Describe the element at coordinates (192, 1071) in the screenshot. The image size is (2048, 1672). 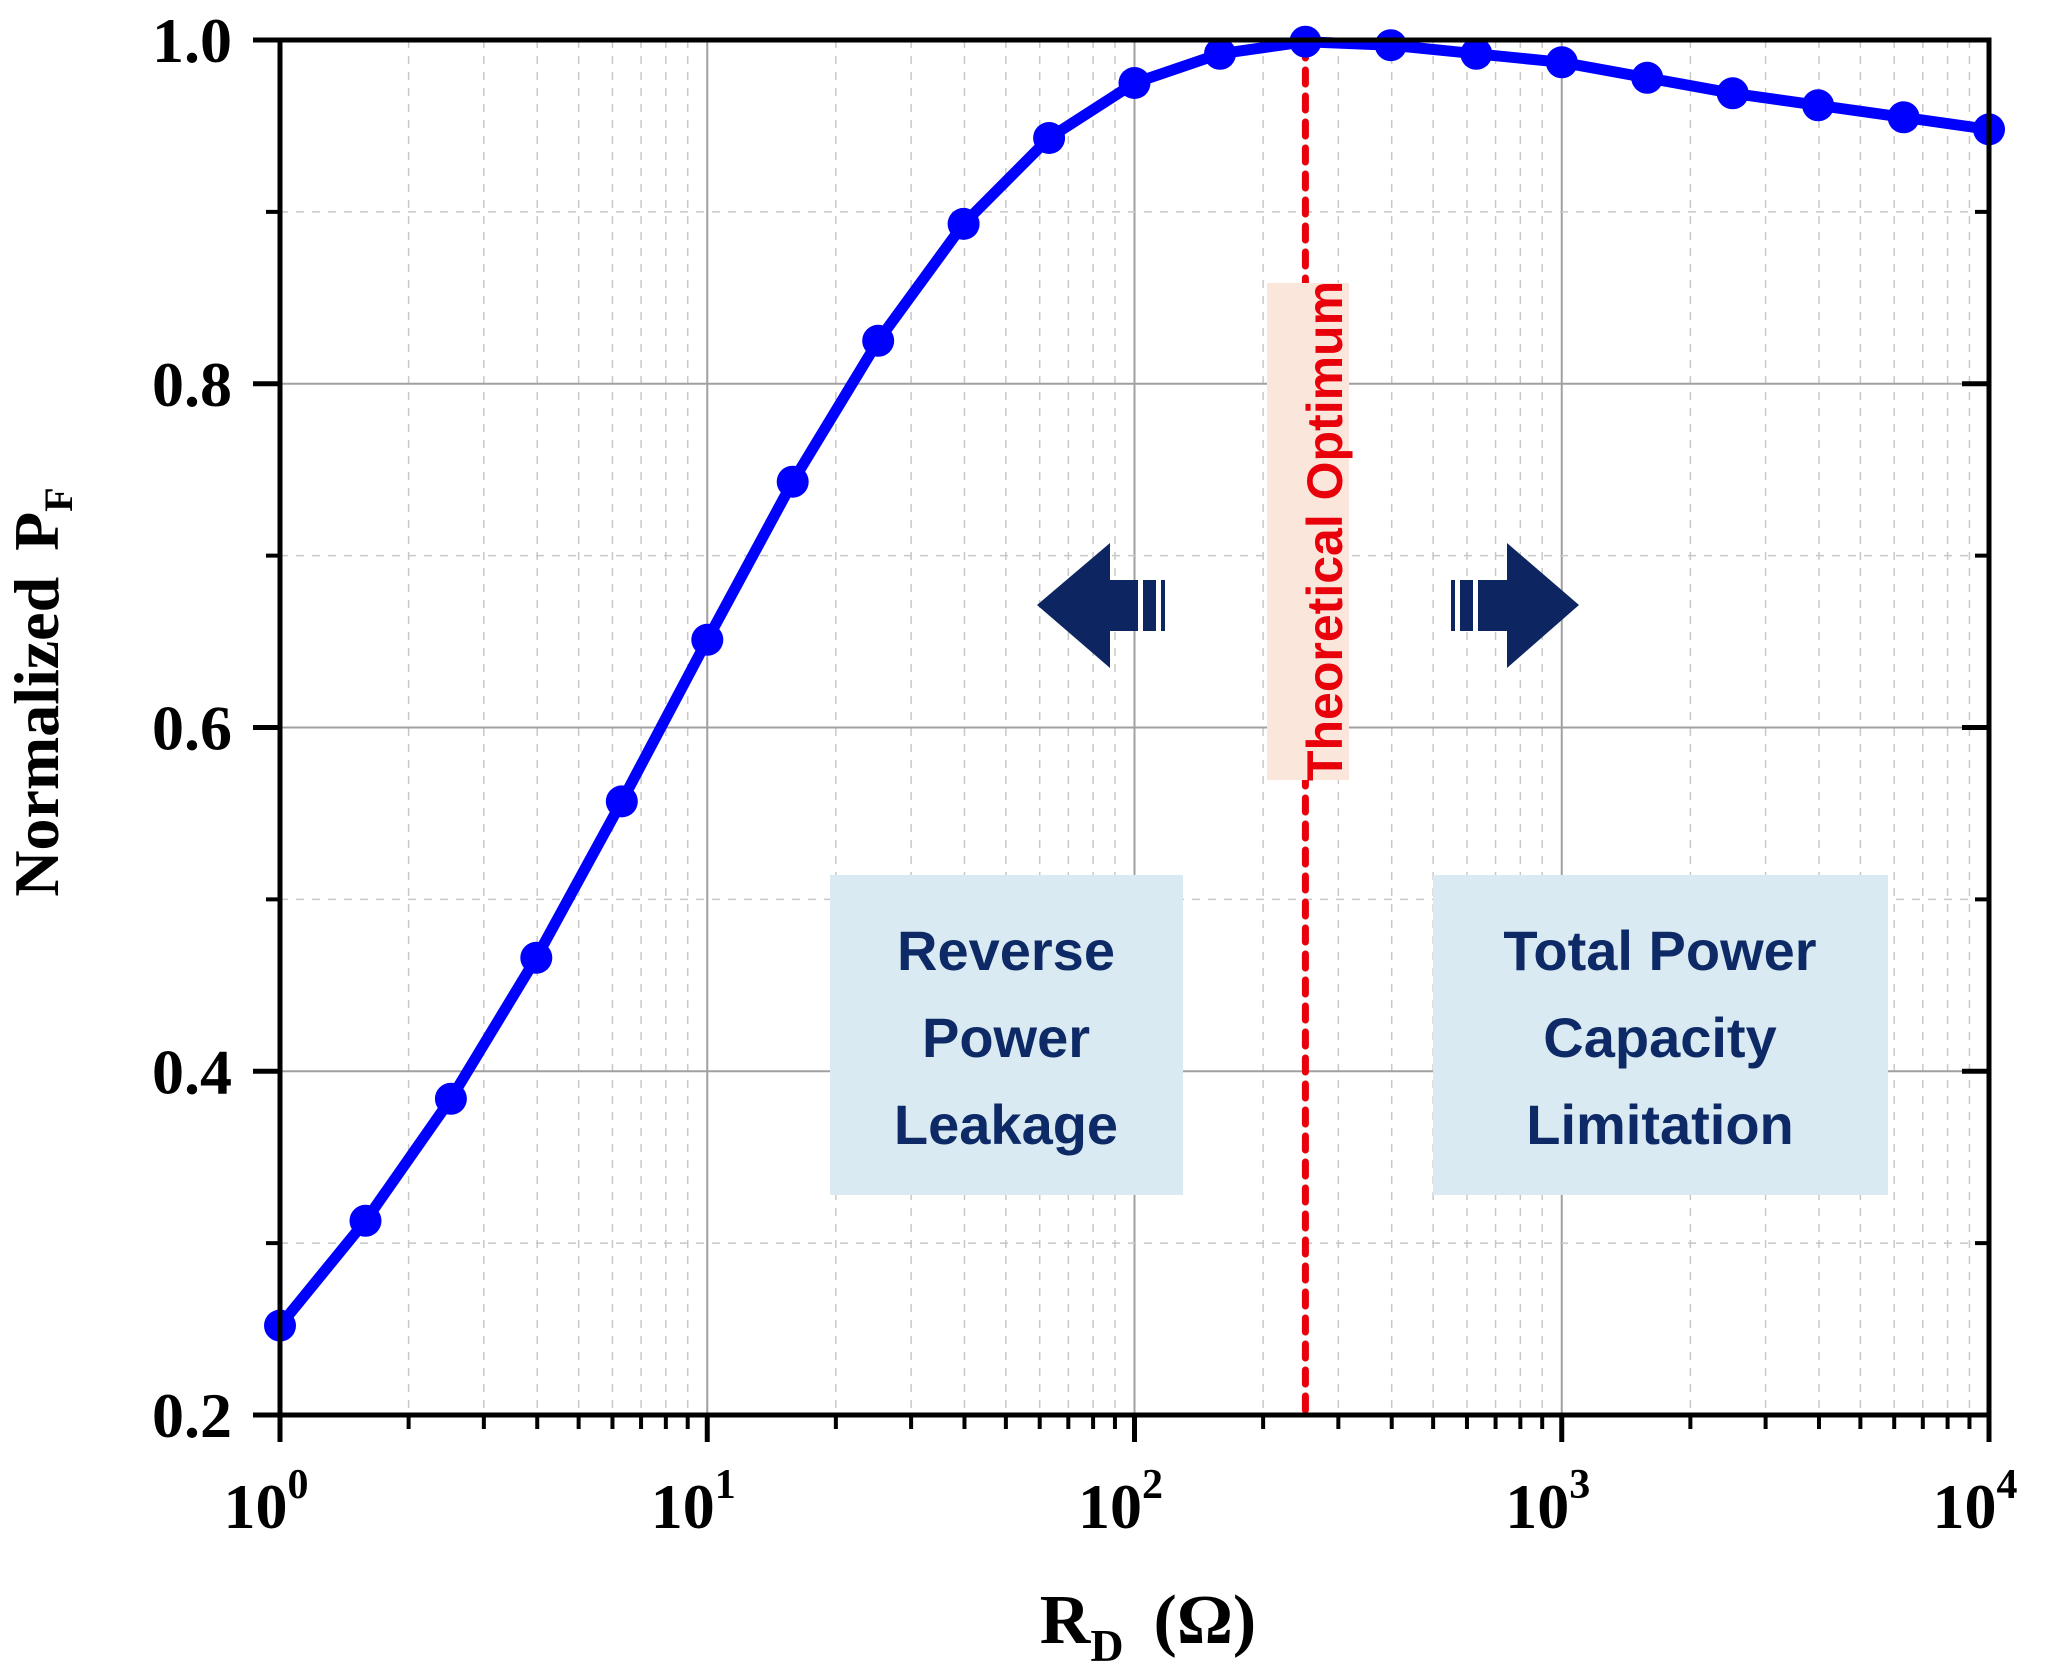
I see `y-tick-label: 0.4` at that location.